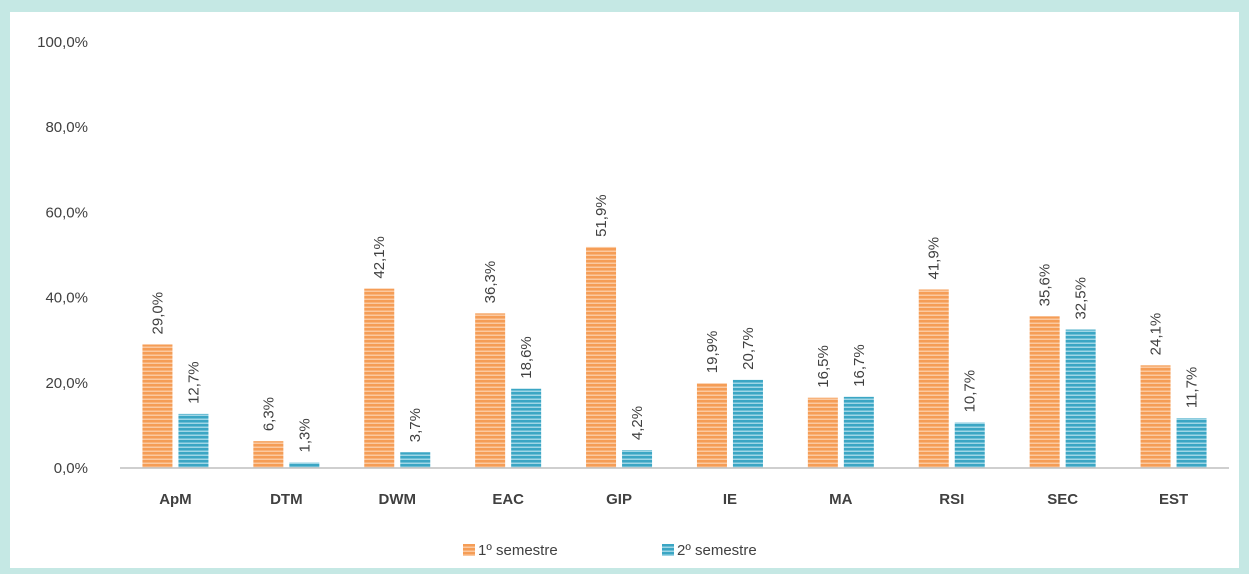 This screenshot has height=574, width=1249. Describe the element at coordinates (508, 499) in the screenshot. I see `category-label: EAC` at that location.